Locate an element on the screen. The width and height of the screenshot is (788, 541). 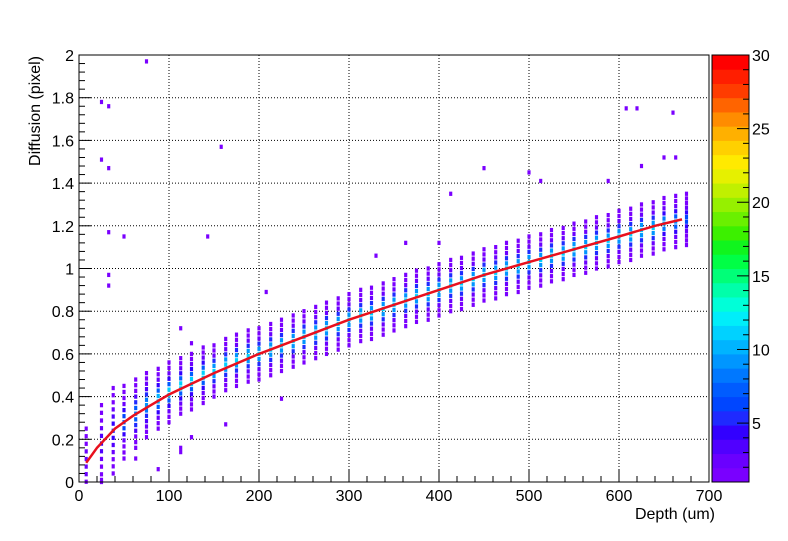
y-tick-label: 0.2 is located at coordinates (63, 440).